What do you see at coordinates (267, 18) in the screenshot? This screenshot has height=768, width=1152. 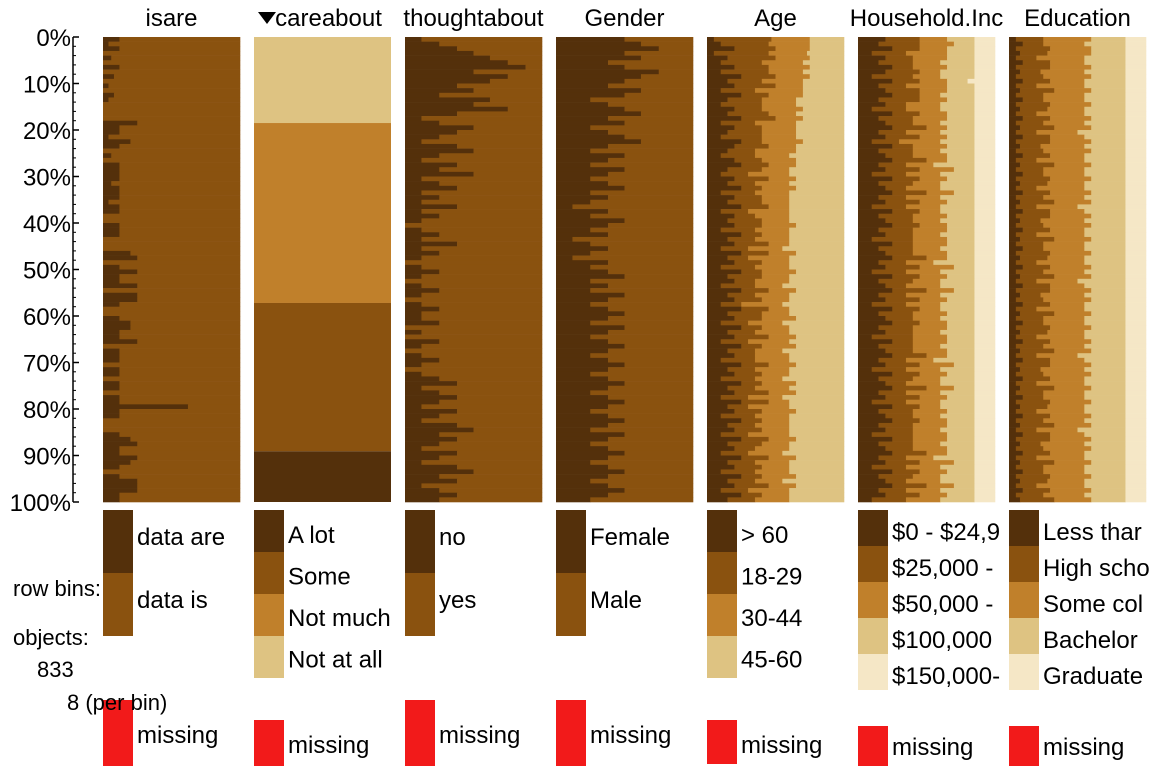 I see `sort-descending-icon` at bounding box center [267, 18].